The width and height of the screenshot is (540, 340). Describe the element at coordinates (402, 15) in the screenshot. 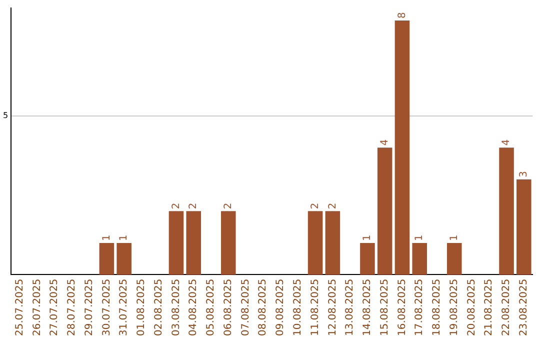

I see `data-label: 8` at that location.